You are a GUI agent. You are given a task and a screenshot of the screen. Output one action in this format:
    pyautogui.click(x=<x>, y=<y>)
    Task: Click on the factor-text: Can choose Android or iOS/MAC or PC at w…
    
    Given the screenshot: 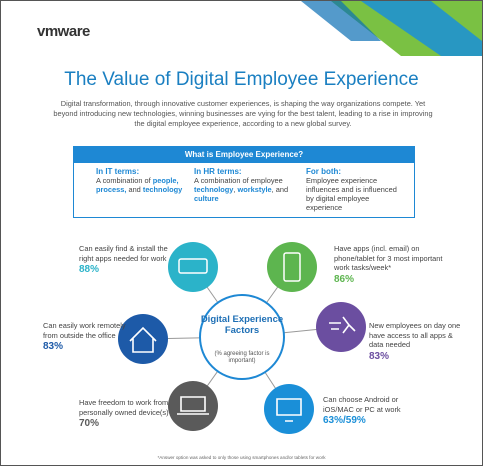 What is the action you would take?
    pyautogui.click(x=362, y=404)
    